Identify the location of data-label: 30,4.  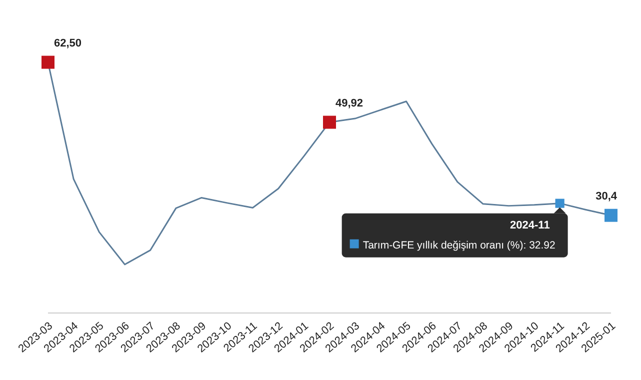
(607, 196).